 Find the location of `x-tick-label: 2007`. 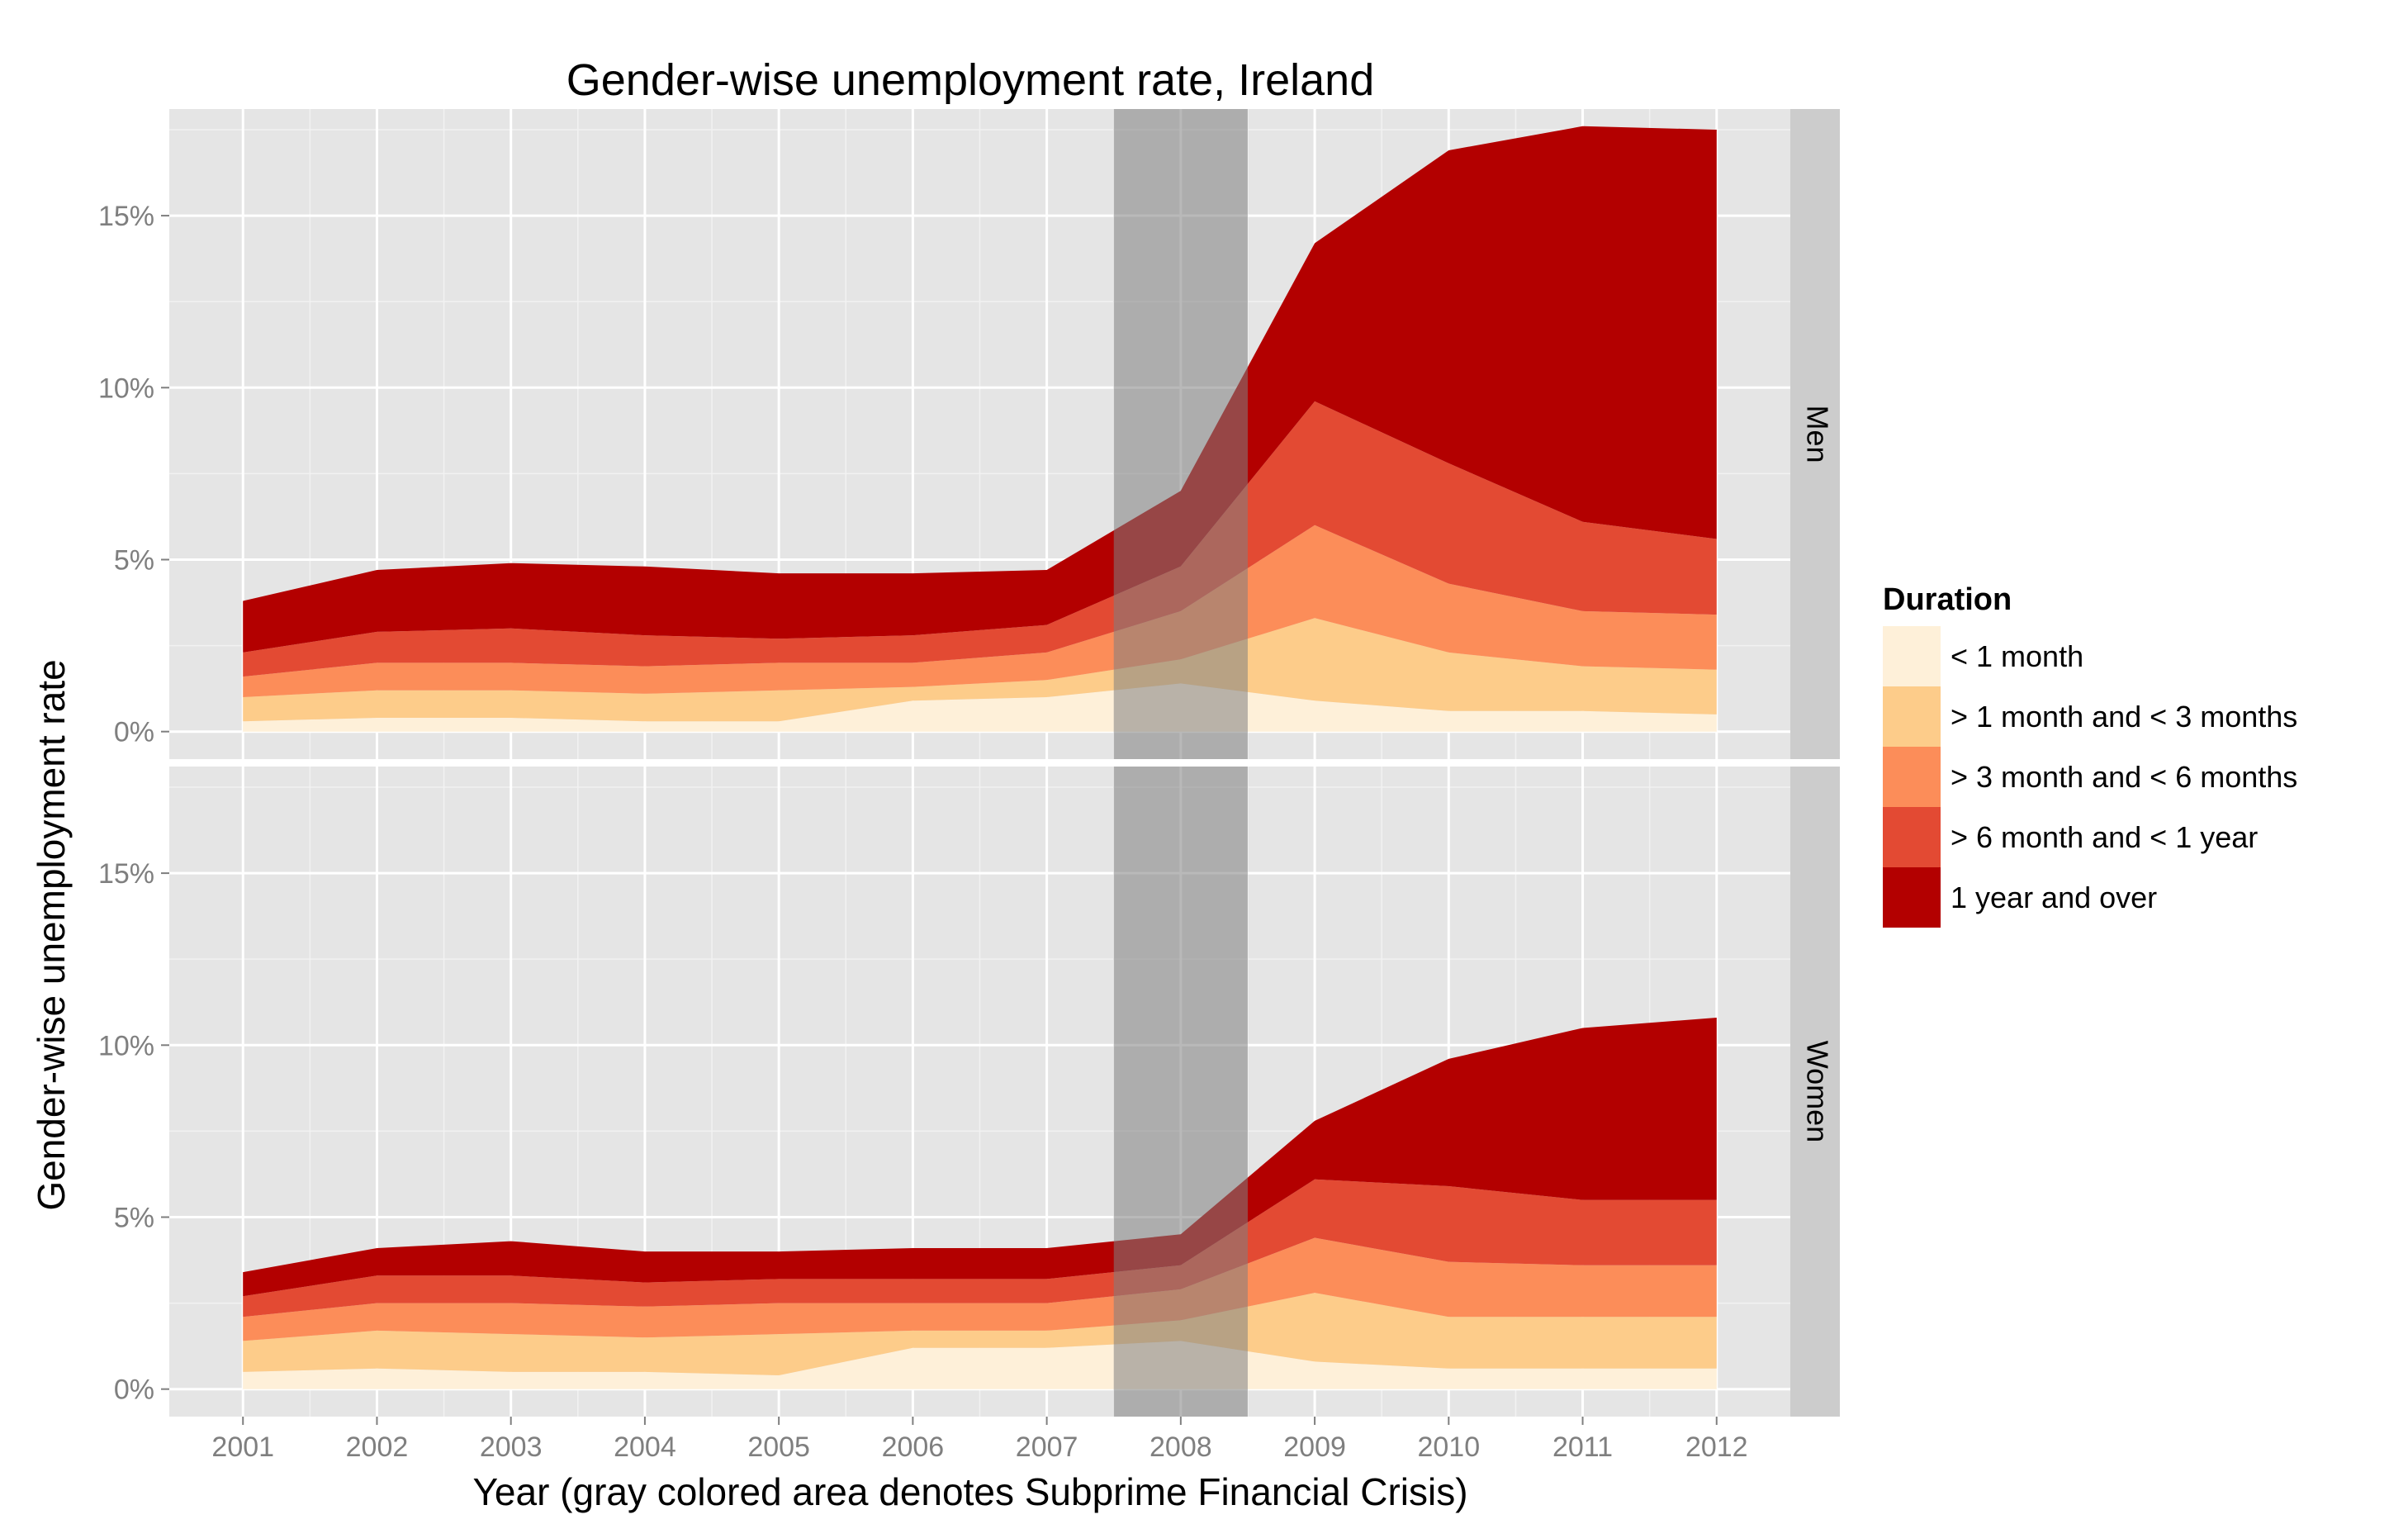

x-tick-label: 2007 is located at coordinates (1047, 1447).